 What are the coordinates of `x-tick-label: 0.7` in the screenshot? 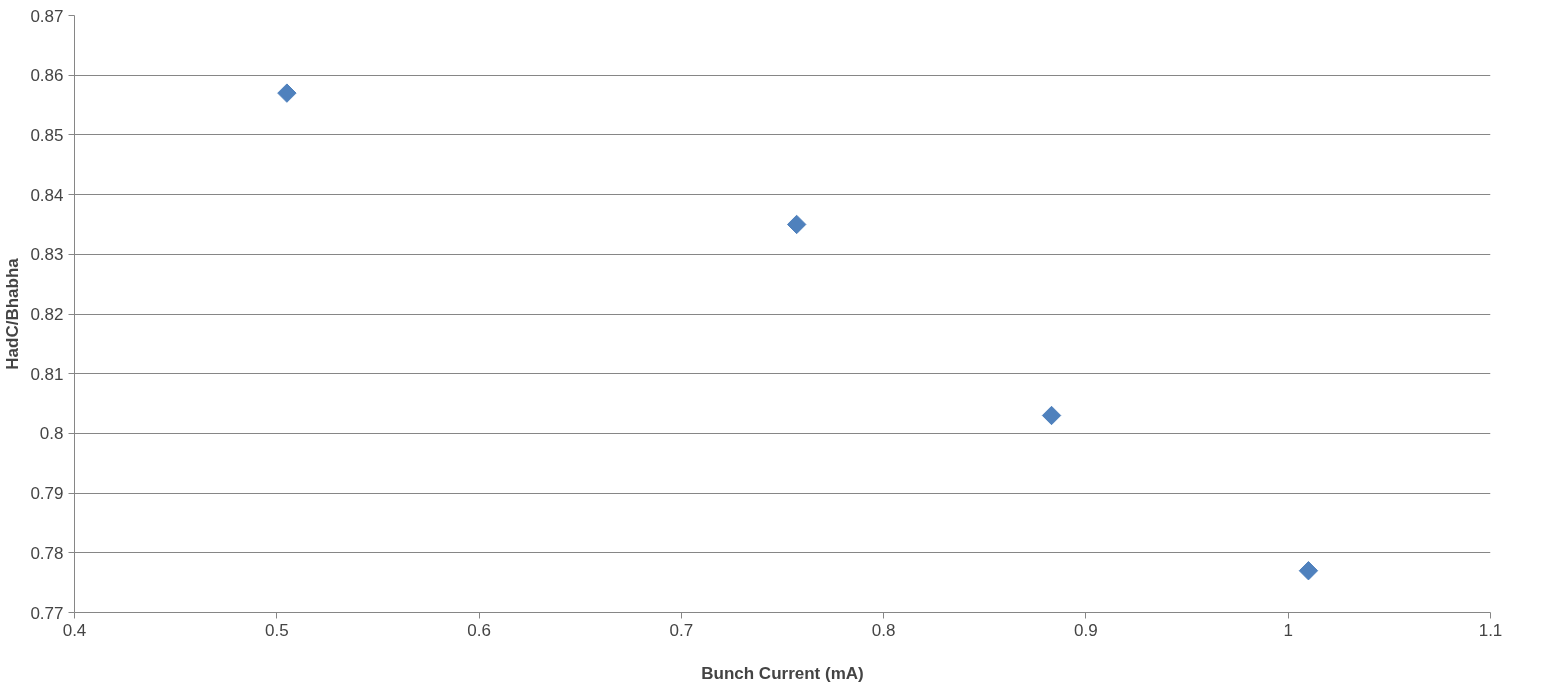 It's located at (681, 630).